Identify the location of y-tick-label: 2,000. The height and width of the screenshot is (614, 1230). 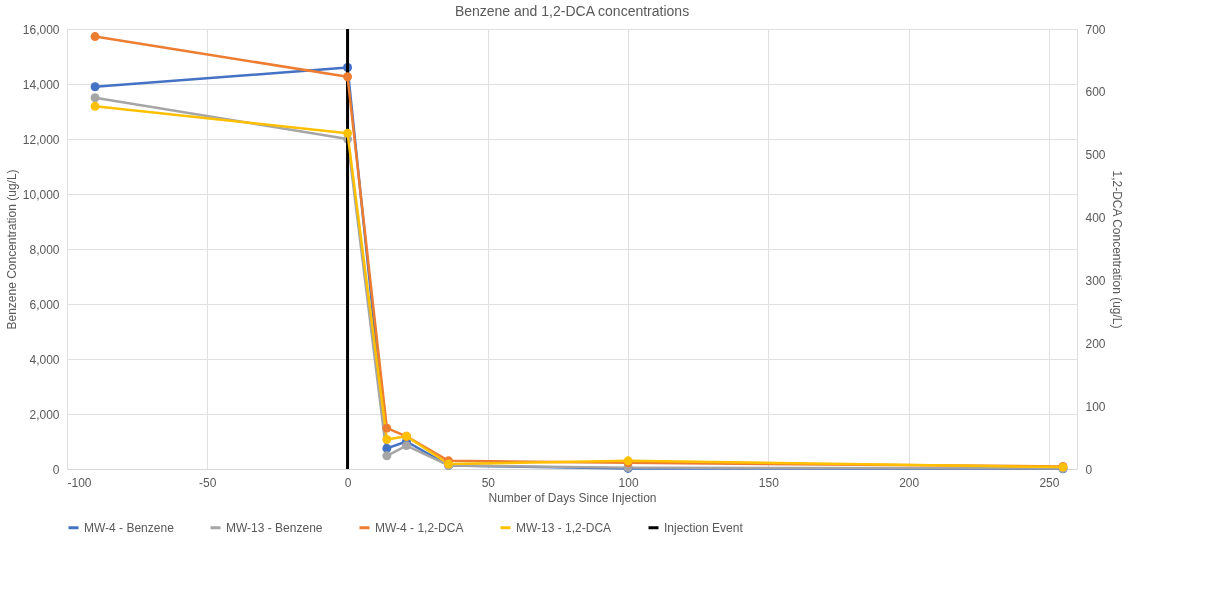
(44, 414).